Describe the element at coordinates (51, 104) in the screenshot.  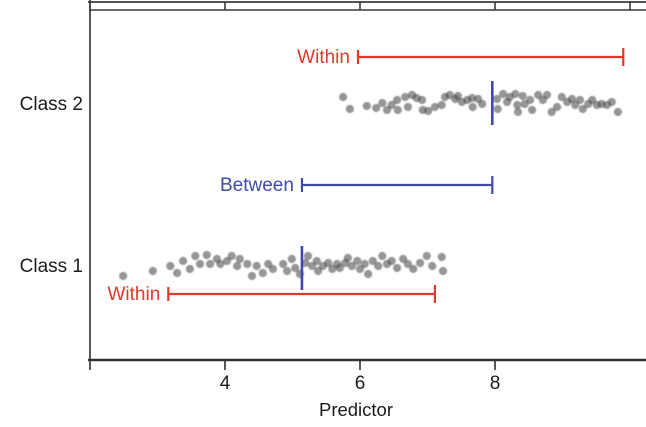
I see `row-label-class-2: Class 2` at that location.